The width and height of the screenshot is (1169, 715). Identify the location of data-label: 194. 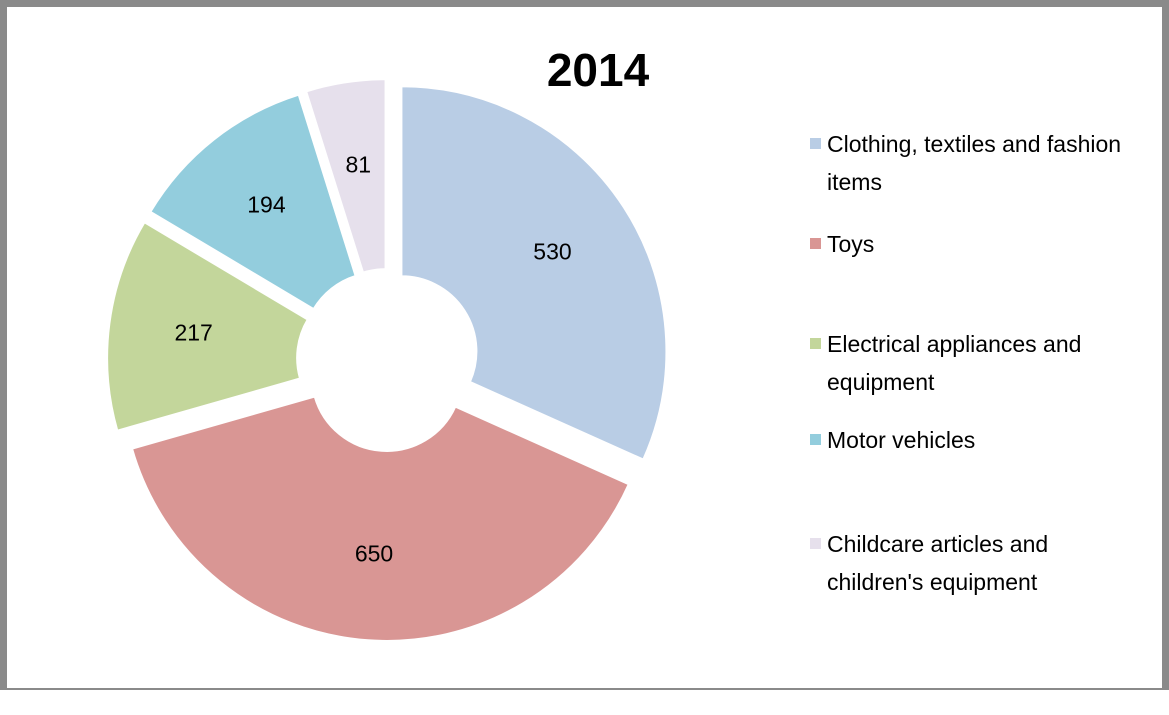
(266, 204).